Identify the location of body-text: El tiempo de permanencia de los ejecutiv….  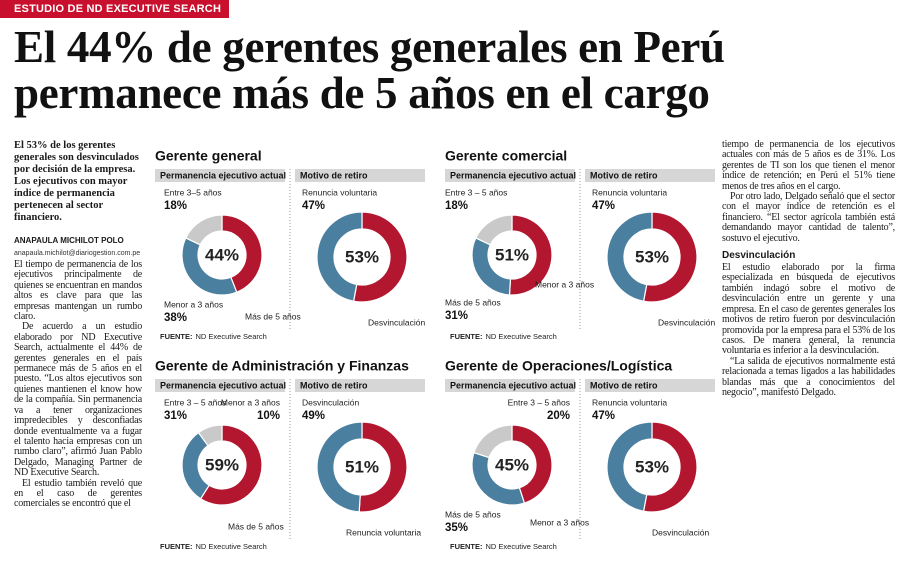
(78, 384).